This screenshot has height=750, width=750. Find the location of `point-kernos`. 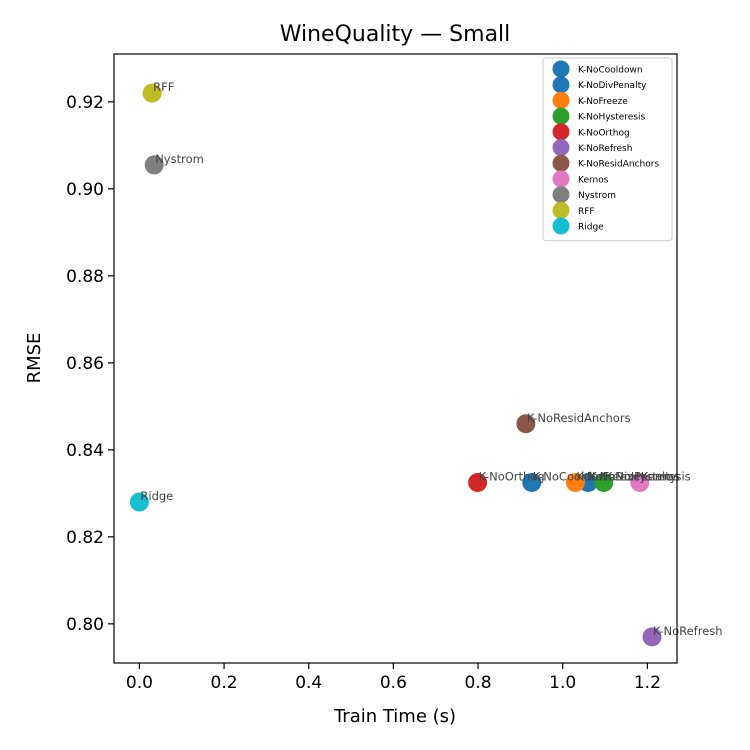

point-kernos is located at coordinates (640, 482).